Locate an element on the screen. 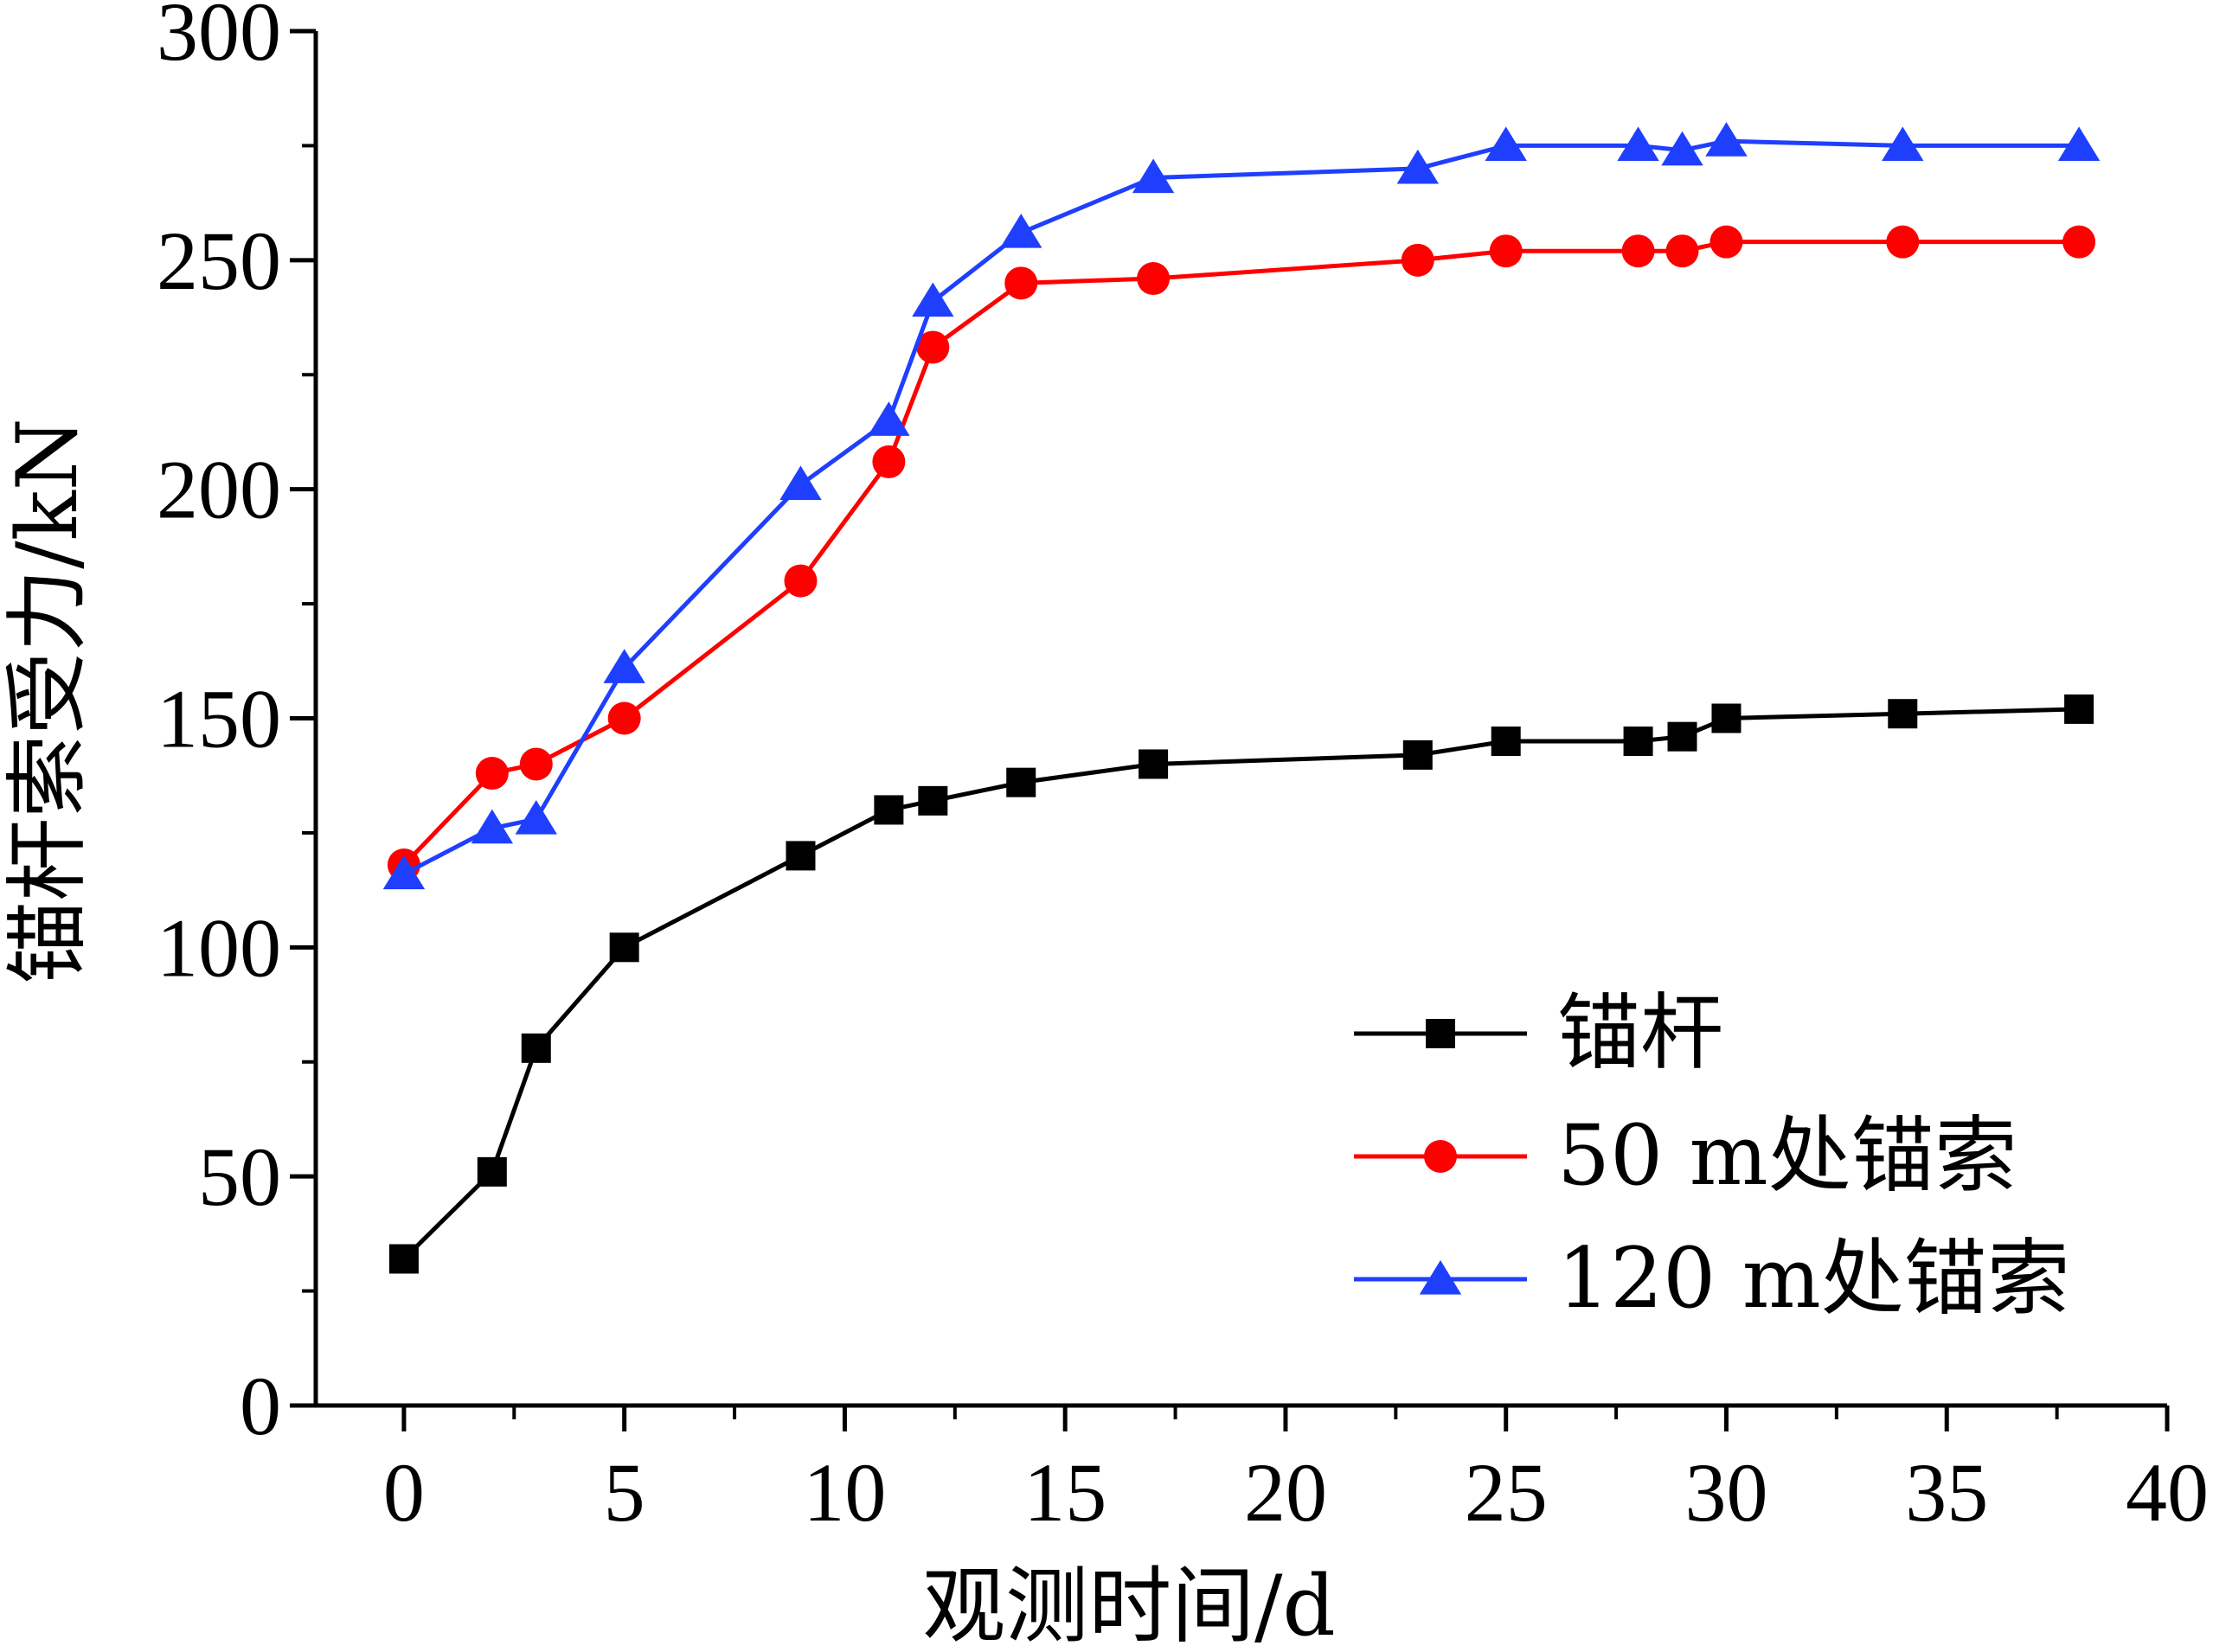  y-tick-label: 250 is located at coordinates (219, 261).